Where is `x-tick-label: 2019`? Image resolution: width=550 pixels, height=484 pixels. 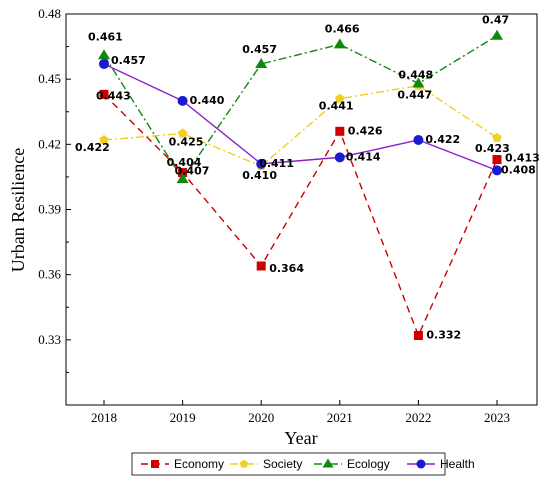
x-tick-label: 2019 is located at coordinates (183, 417).